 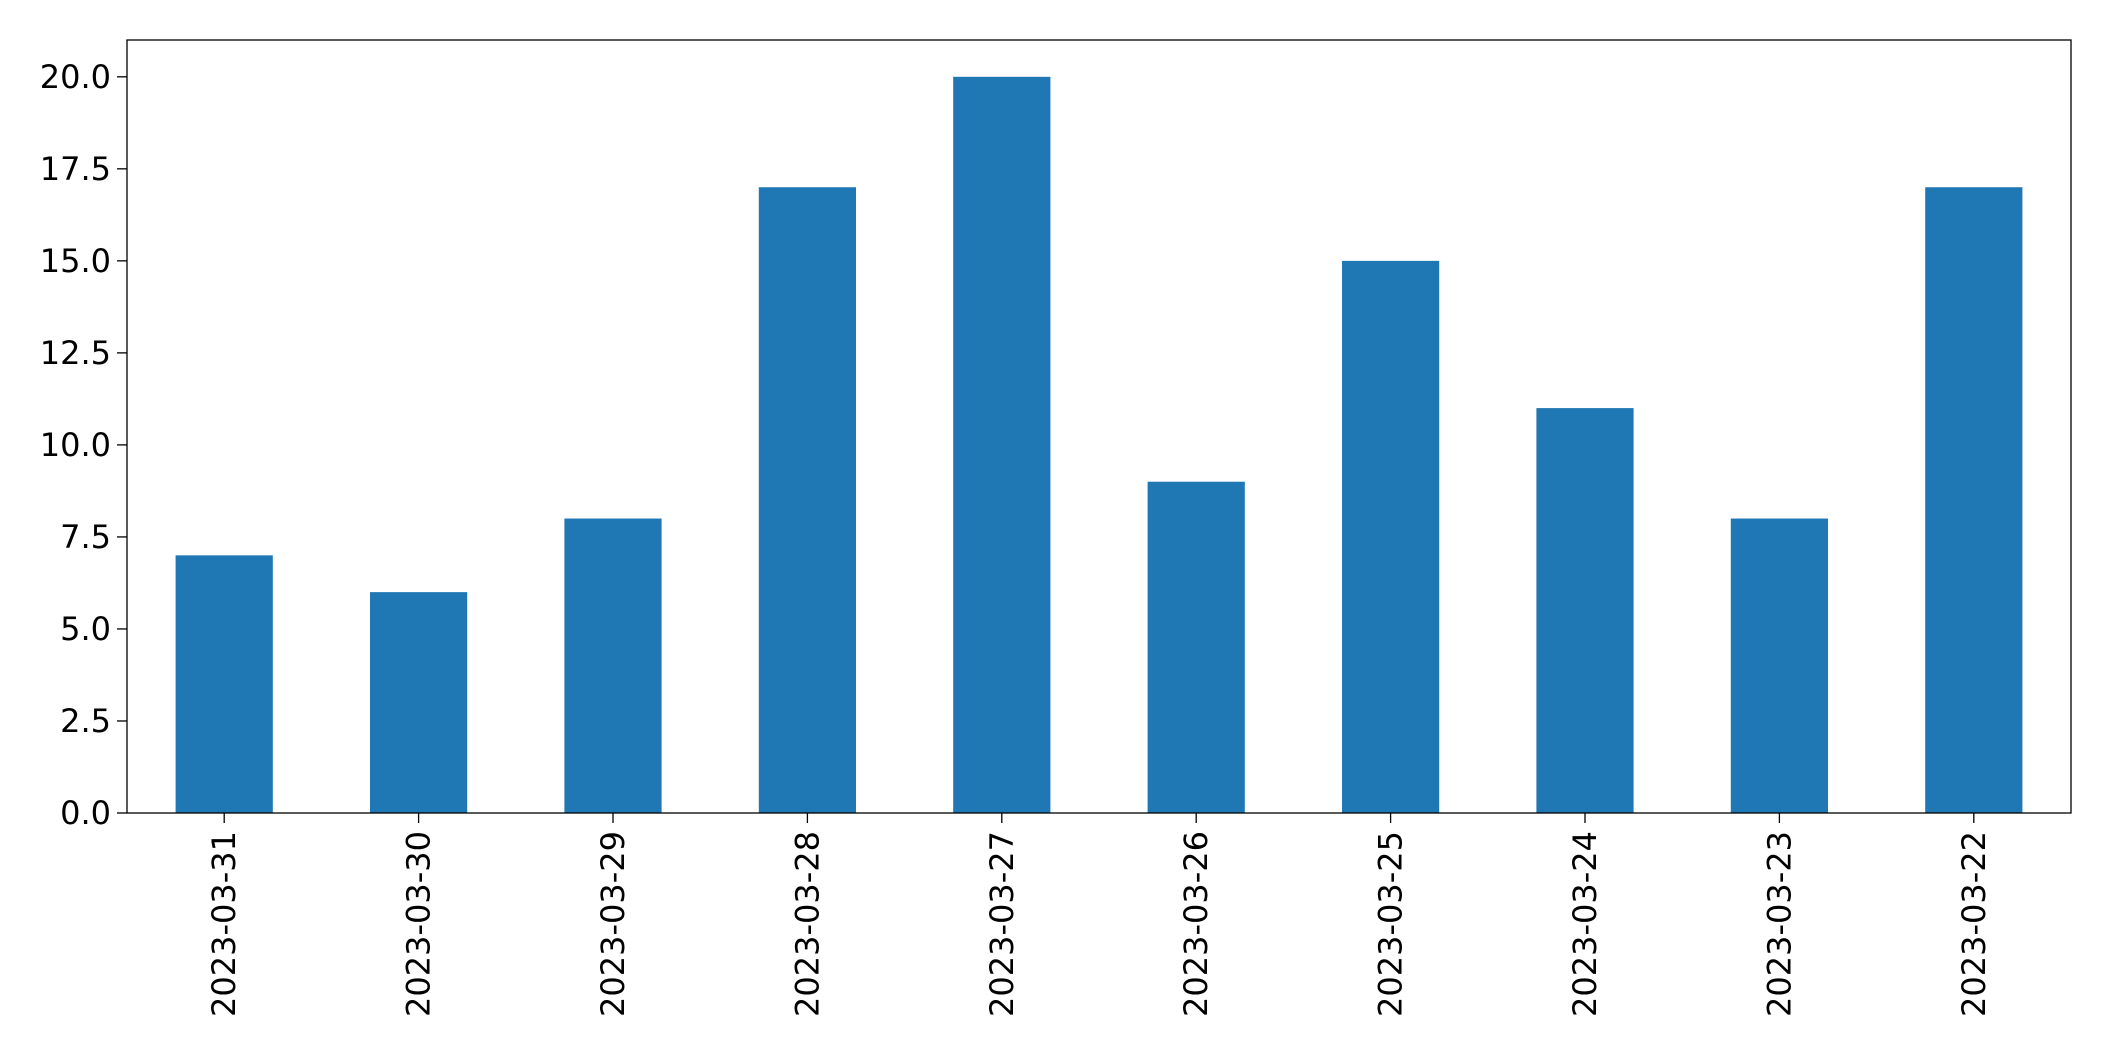 I want to click on x-tick-label: 2023-03-23, so click(x=1779, y=924).